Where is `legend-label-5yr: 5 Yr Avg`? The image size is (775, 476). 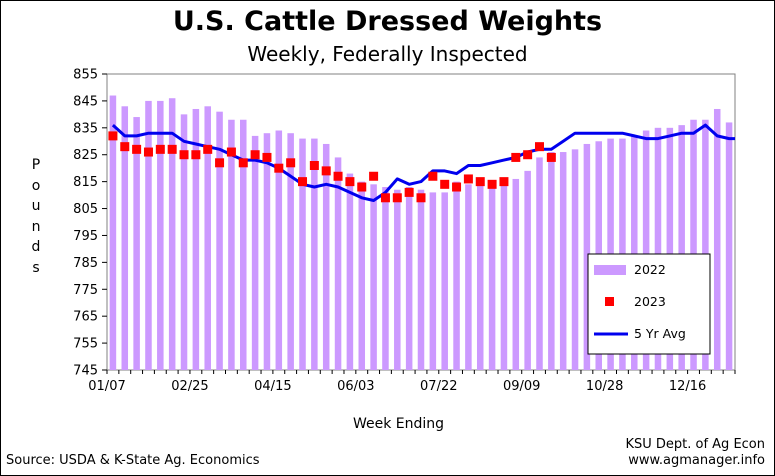 legend-label-5yr: 5 Yr Avg is located at coordinates (660, 333).